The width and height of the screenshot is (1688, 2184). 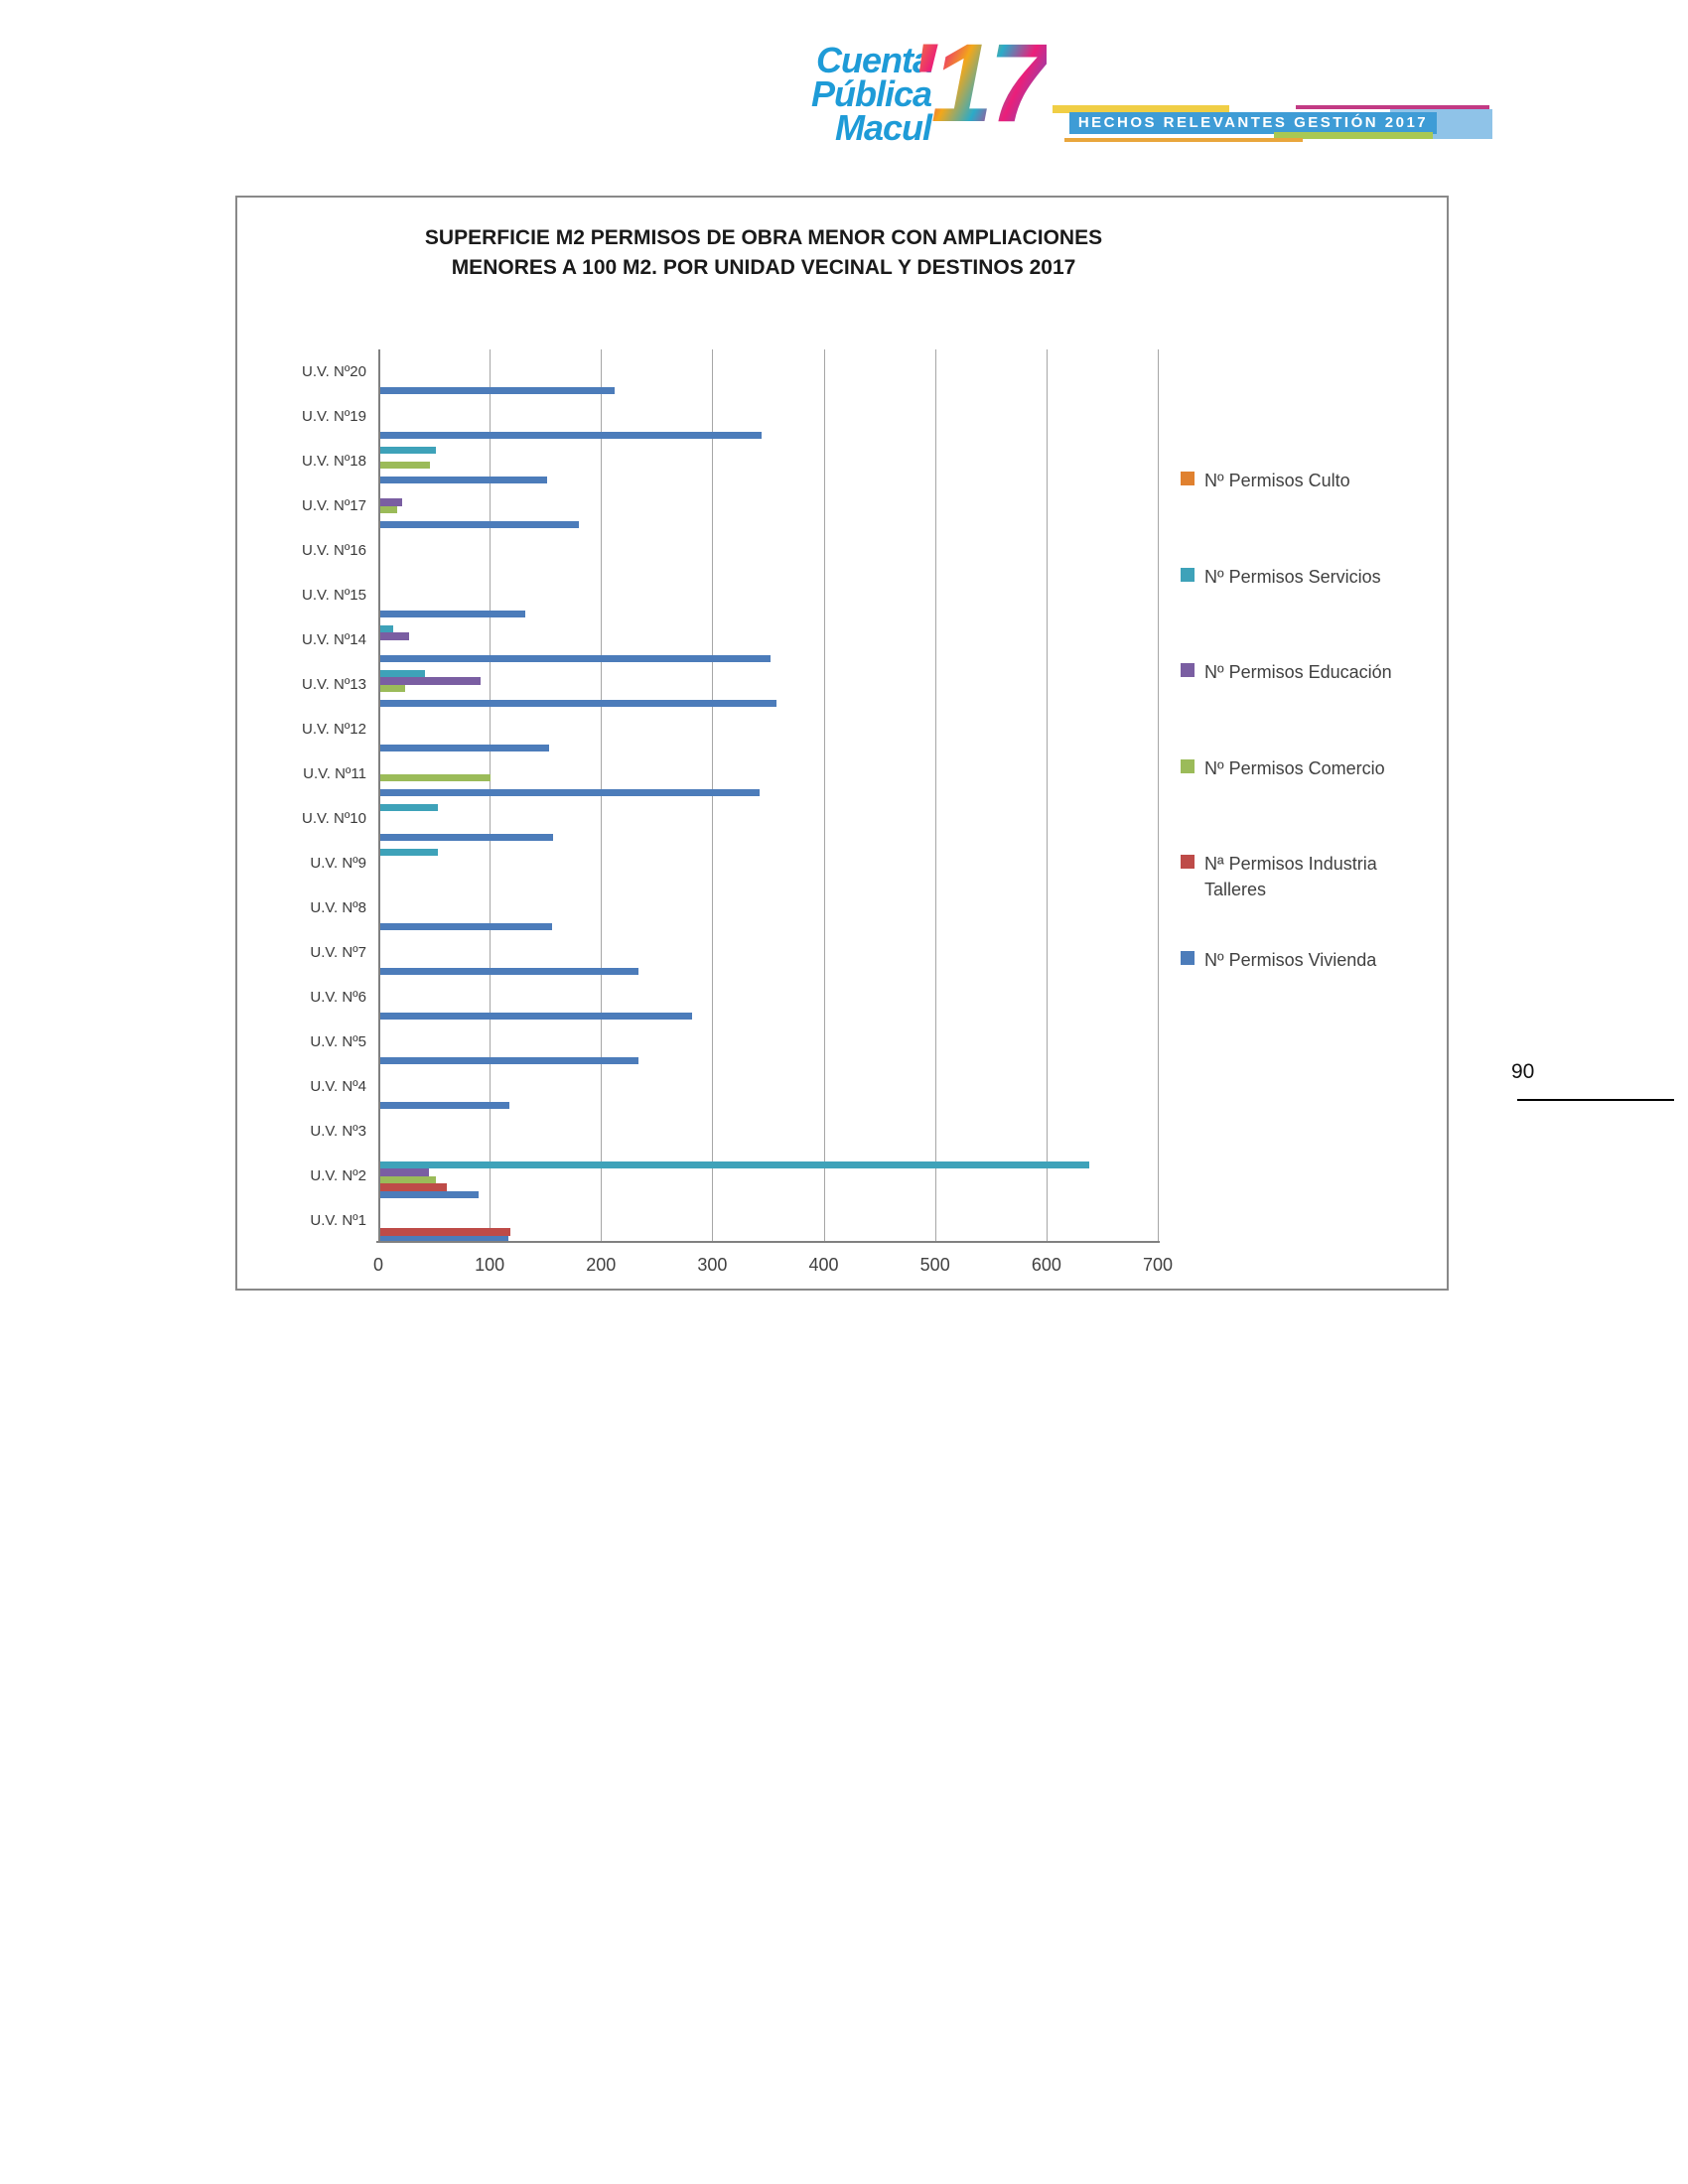 What do you see at coordinates (490, 1265) in the screenshot?
I see `x-tick-label-100: 100` at bounding box center [490, 1265].